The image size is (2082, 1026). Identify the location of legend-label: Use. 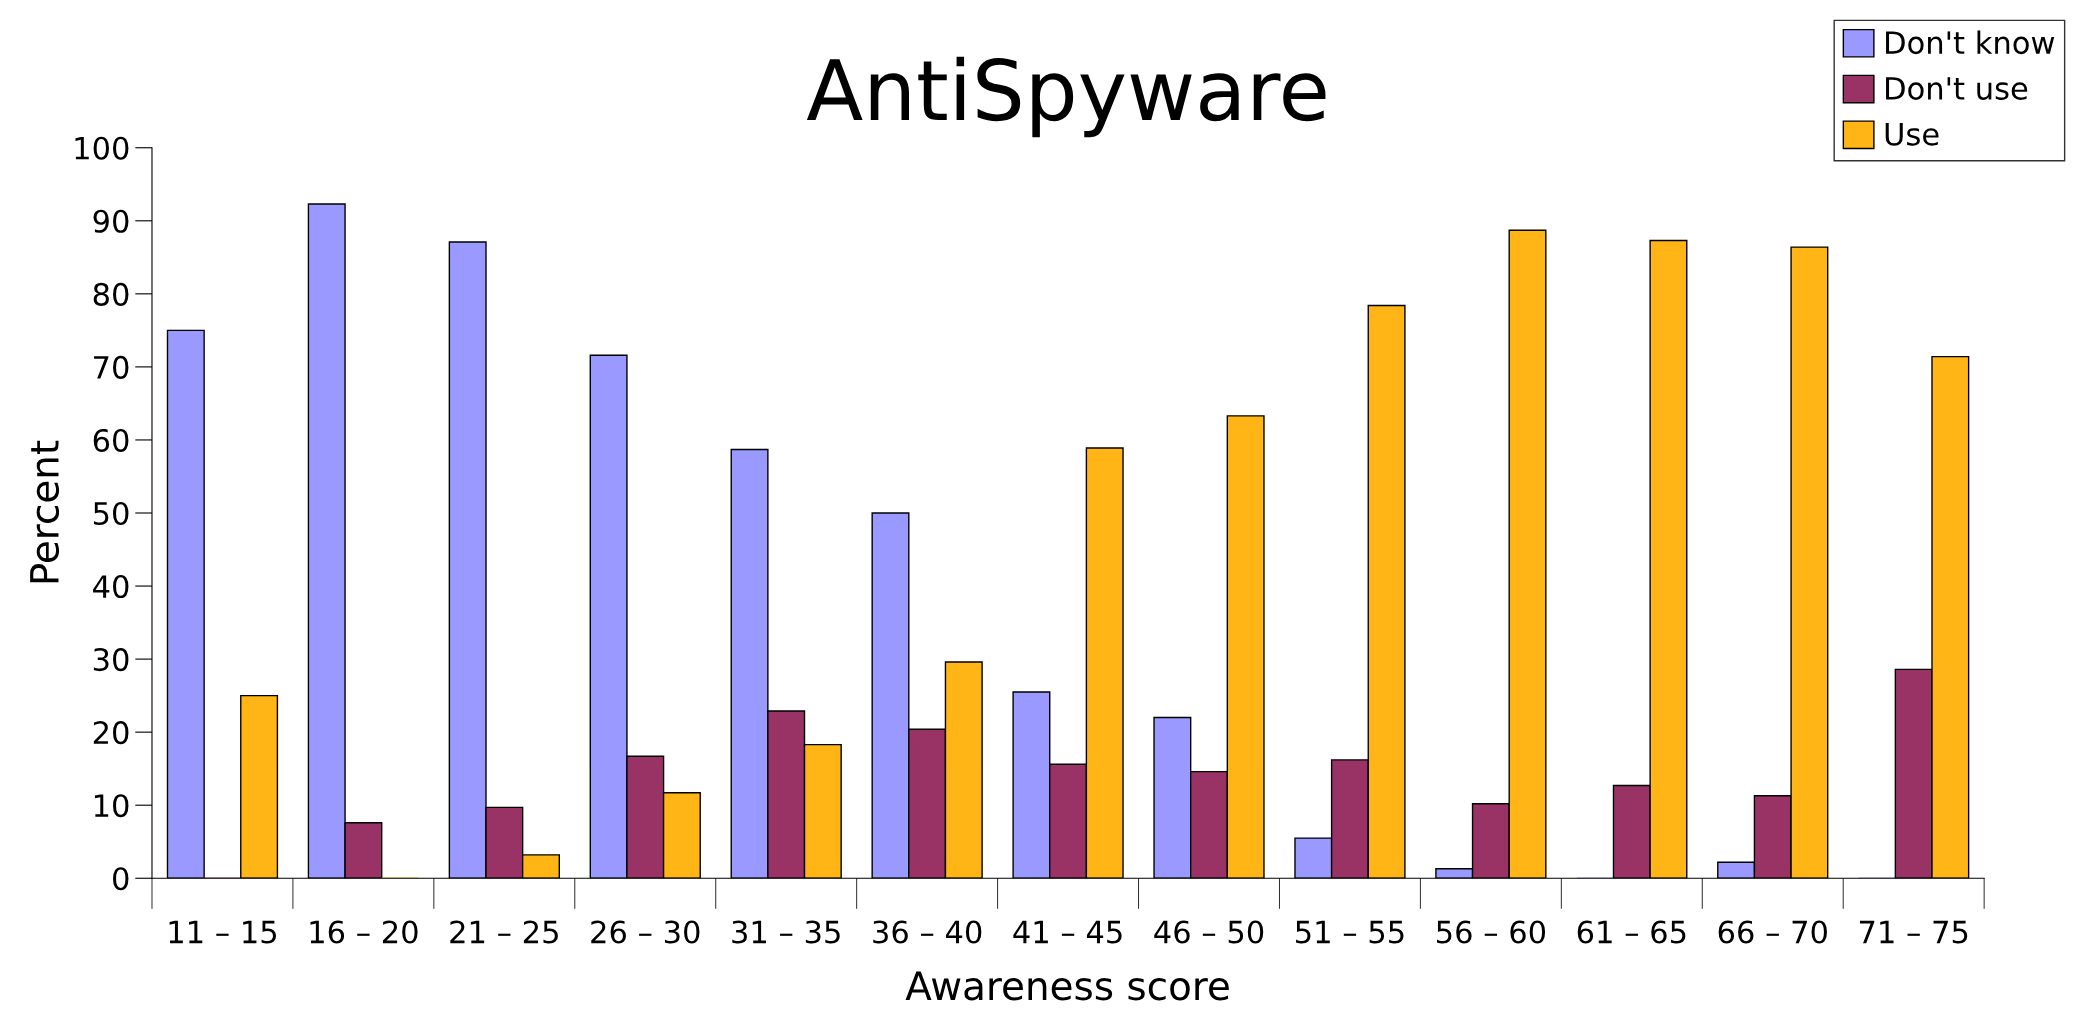
(1912, 134).